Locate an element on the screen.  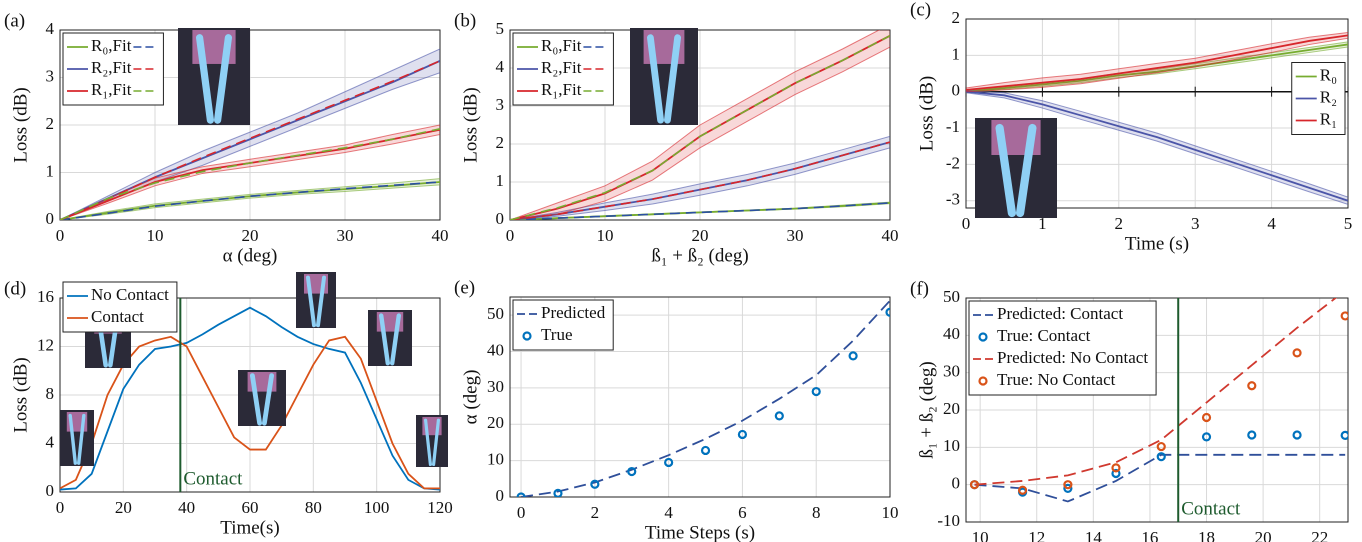
x-tick-label: 18 is located at coordinates (1206, 535).